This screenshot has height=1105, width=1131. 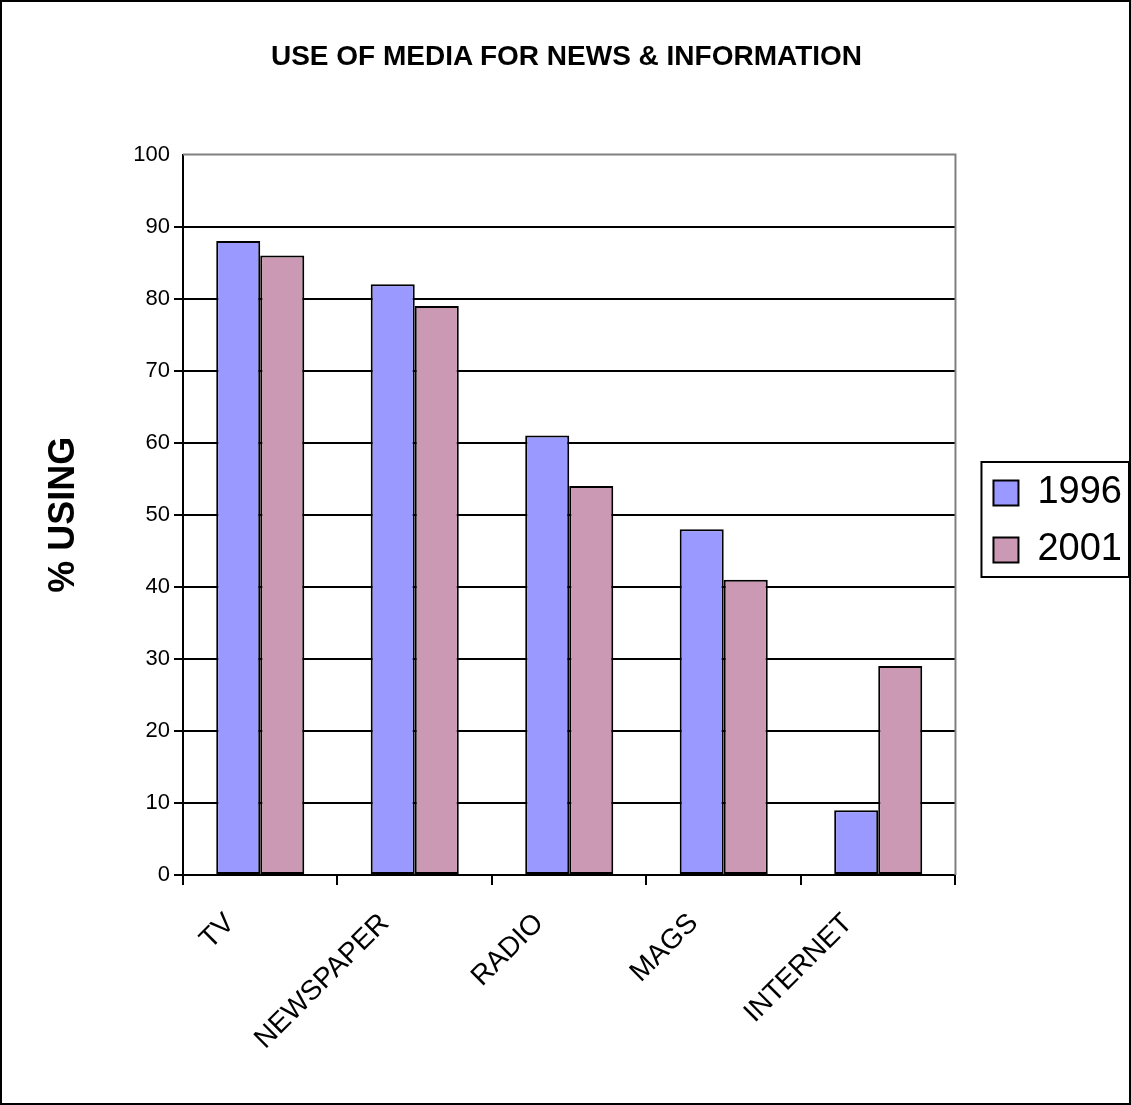 I want to click on y-tick-label: 20, so click(x=157, y=729).